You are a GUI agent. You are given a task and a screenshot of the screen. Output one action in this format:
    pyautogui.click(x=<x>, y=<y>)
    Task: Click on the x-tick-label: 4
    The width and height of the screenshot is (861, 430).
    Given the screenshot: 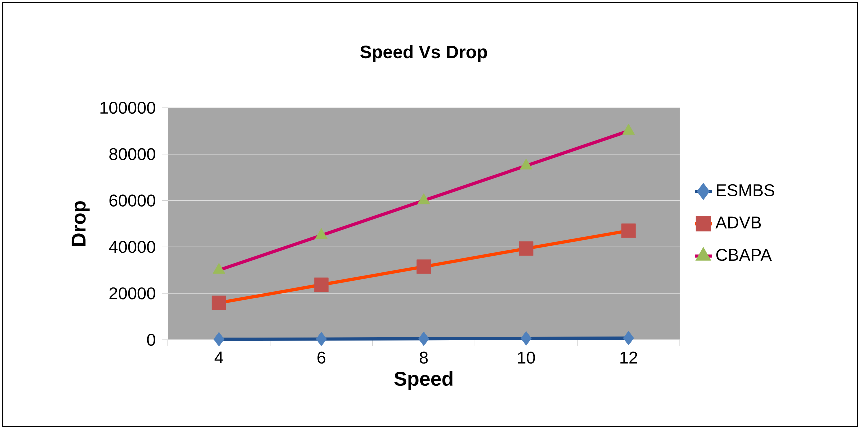 What is the action you would take?
    pyautogui.click(x=219, y=358)
    